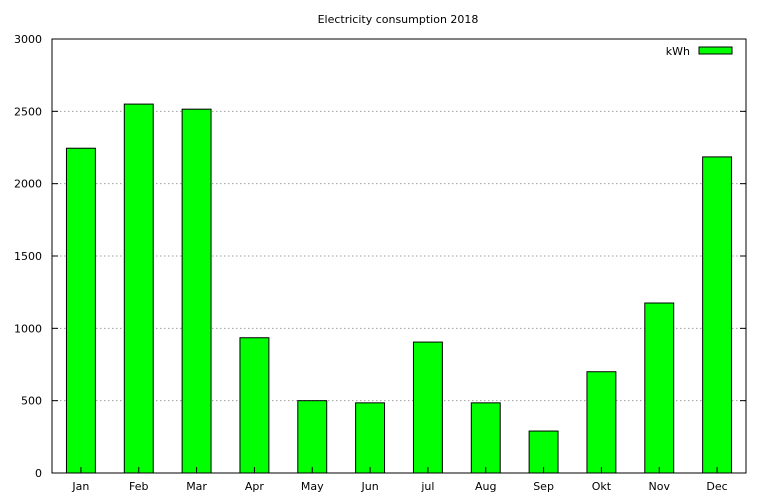 The height and width of the screenshot is (500, 768). I want to click on bar-dec, so click(717, 315).